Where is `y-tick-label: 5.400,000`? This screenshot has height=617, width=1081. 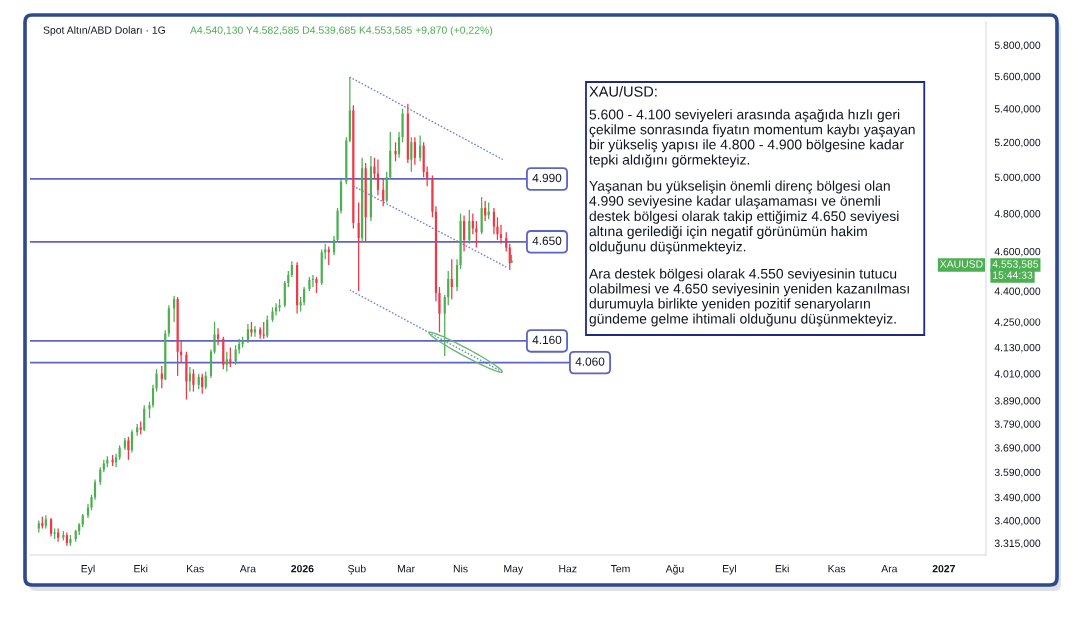 y-tick-label: 5.400,000 is located at coordinates (1017, 109).